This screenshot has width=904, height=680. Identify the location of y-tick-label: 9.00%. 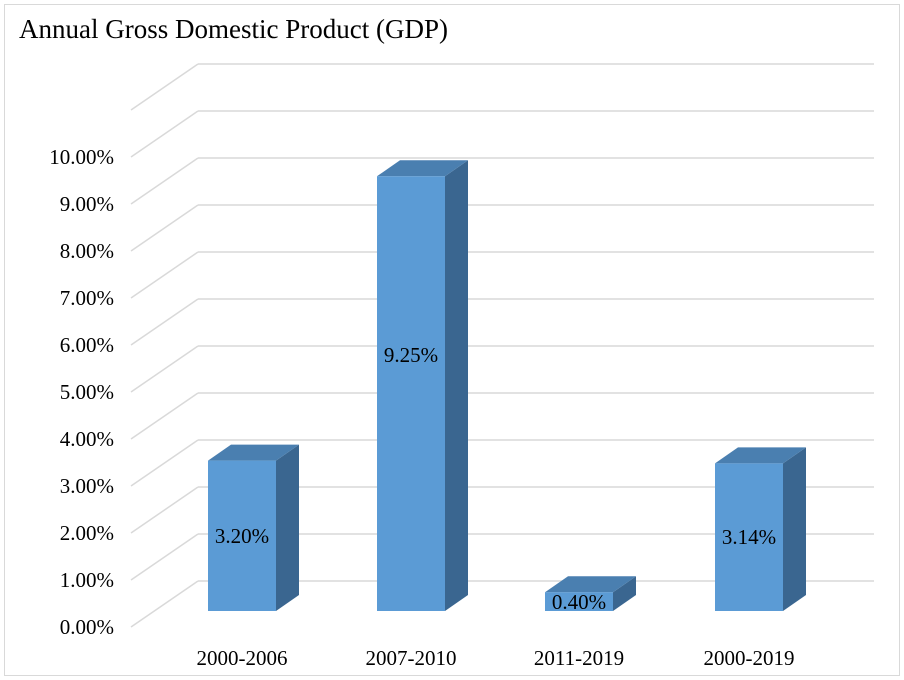
(87, 204).